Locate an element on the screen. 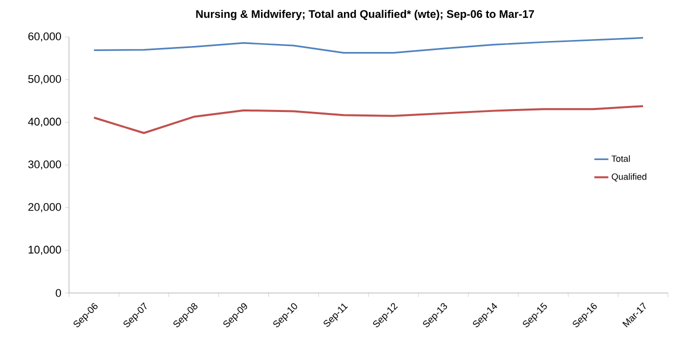 The image size is (696, 351). y-tick-label: 60,000 is located at coordinates (45, 37).